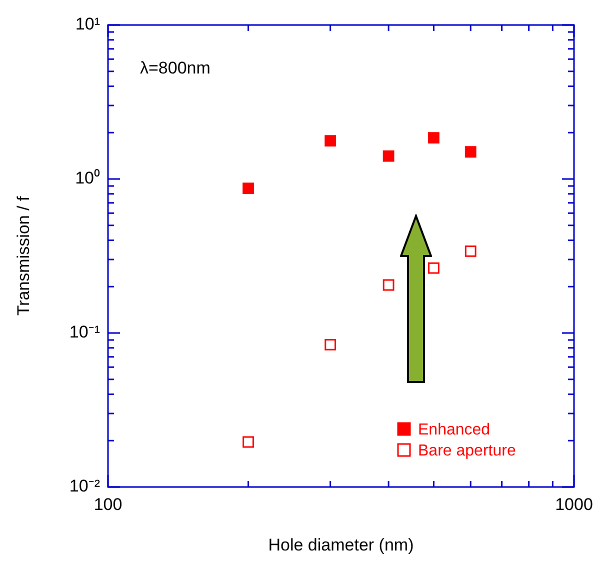 The image size is (603, 564). Describe the element at coordinates (175, 68) in the screenshot. I see `annotation: λ=800nm` at that location.